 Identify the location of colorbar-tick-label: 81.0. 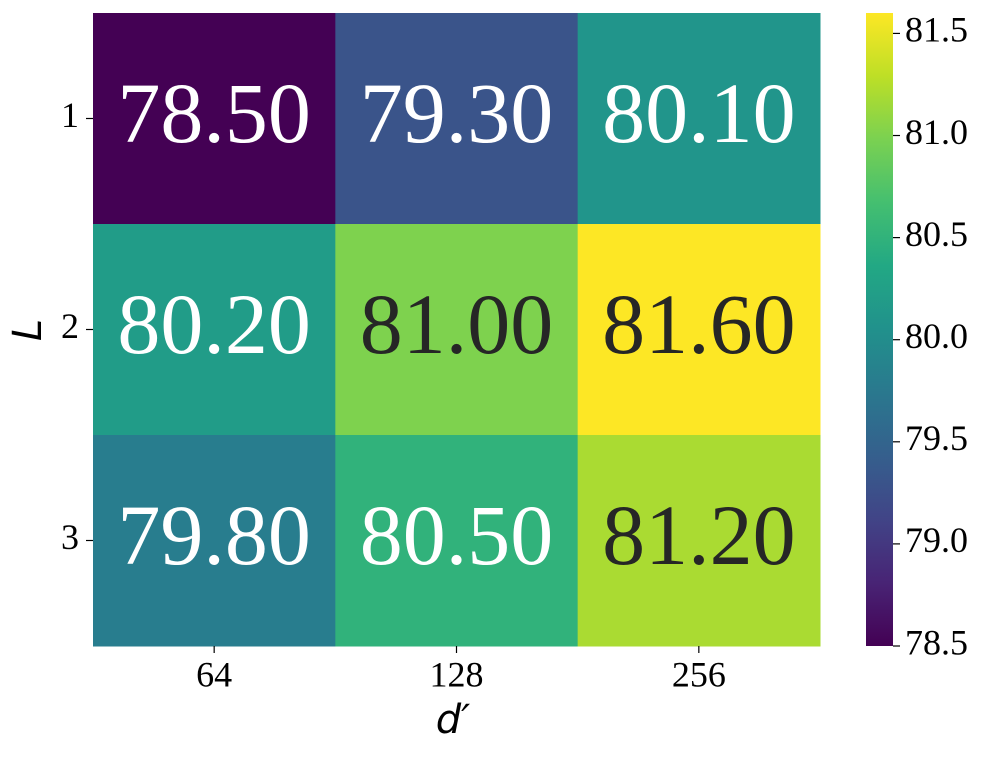
(936, 132).